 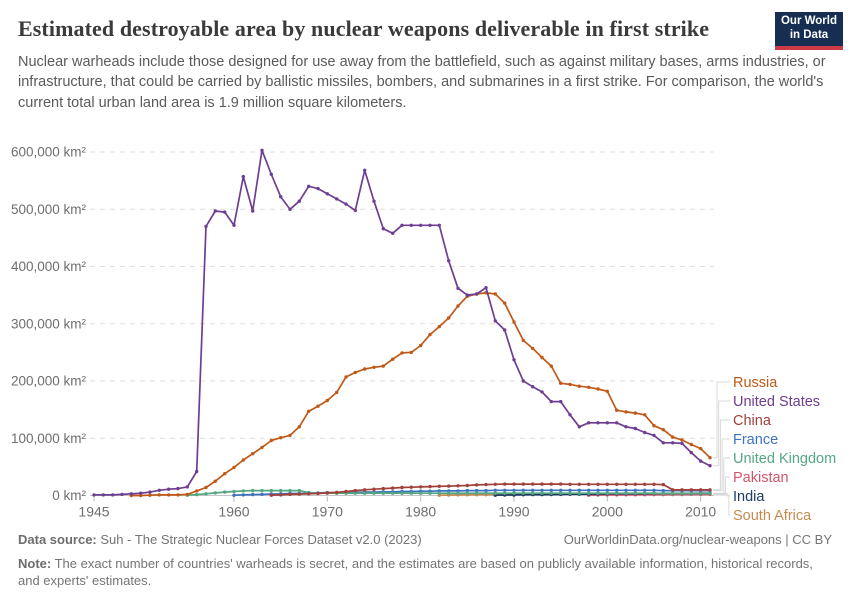 I want to click on legend-label-france: France, so click(x=755, y=440).